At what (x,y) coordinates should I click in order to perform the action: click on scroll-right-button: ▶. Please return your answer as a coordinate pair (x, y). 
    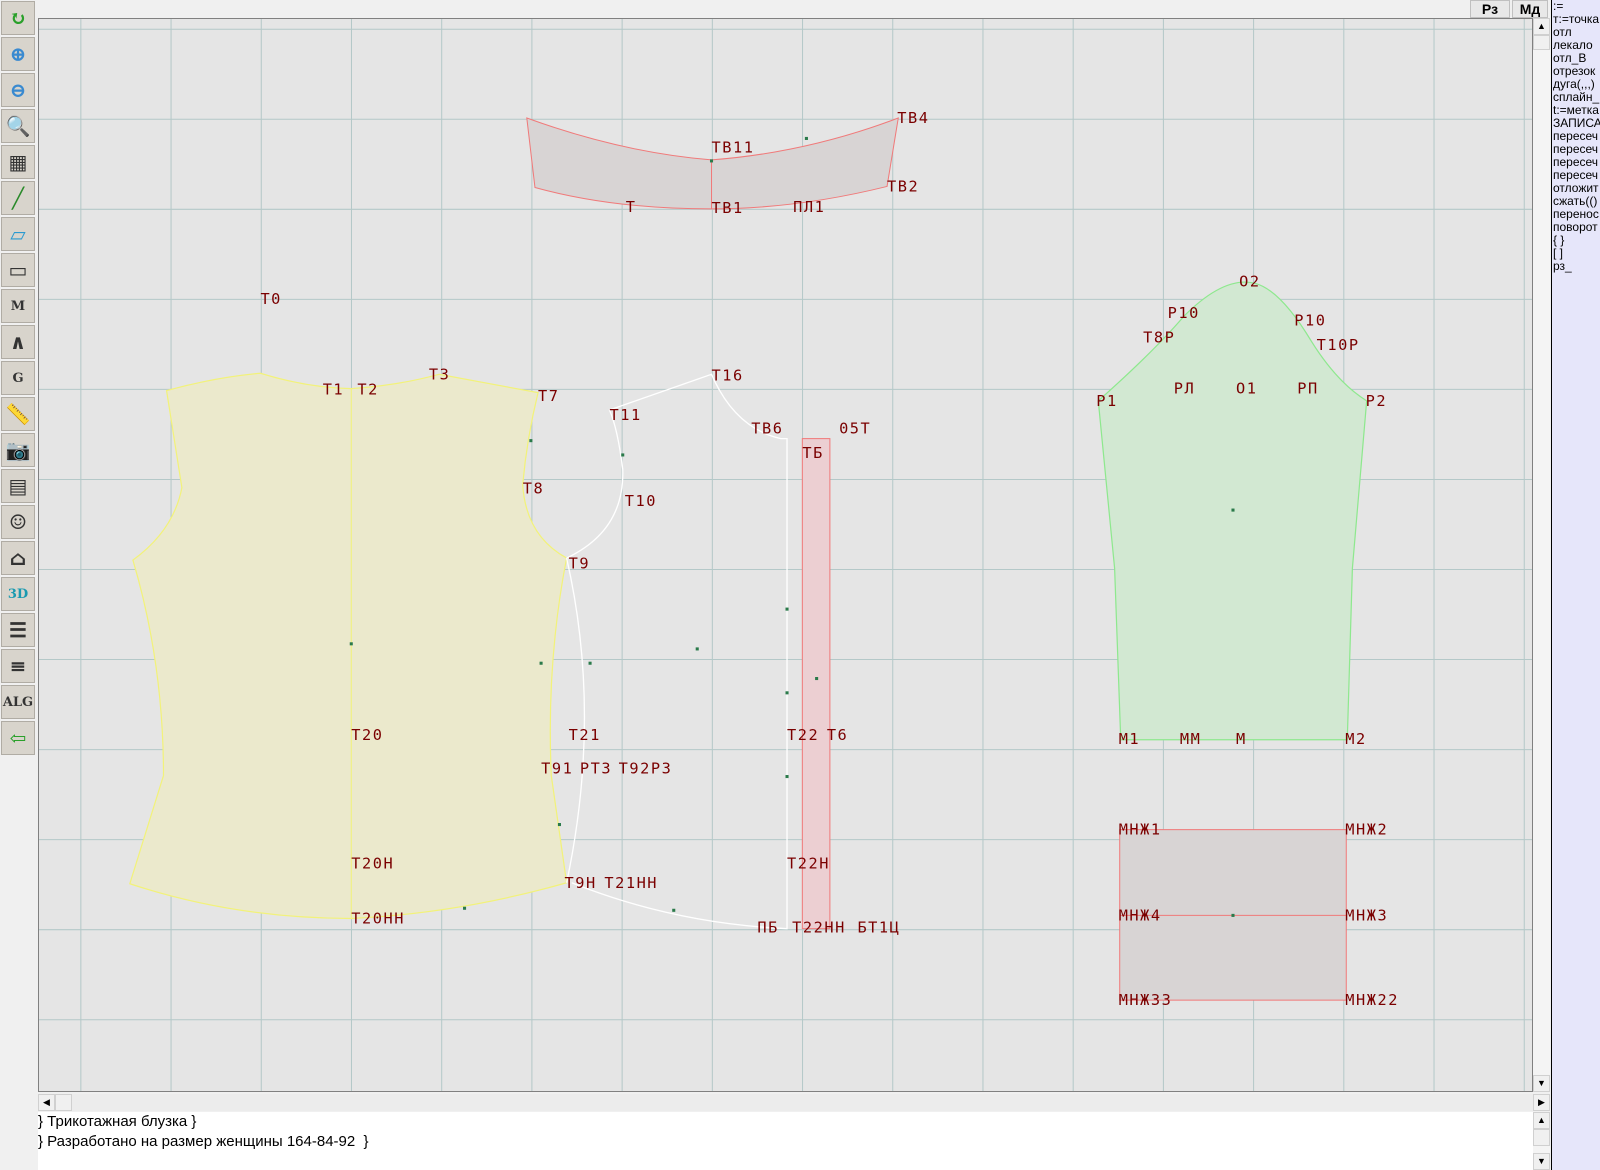
    Looking at the image, I should click on (1541, 1102).